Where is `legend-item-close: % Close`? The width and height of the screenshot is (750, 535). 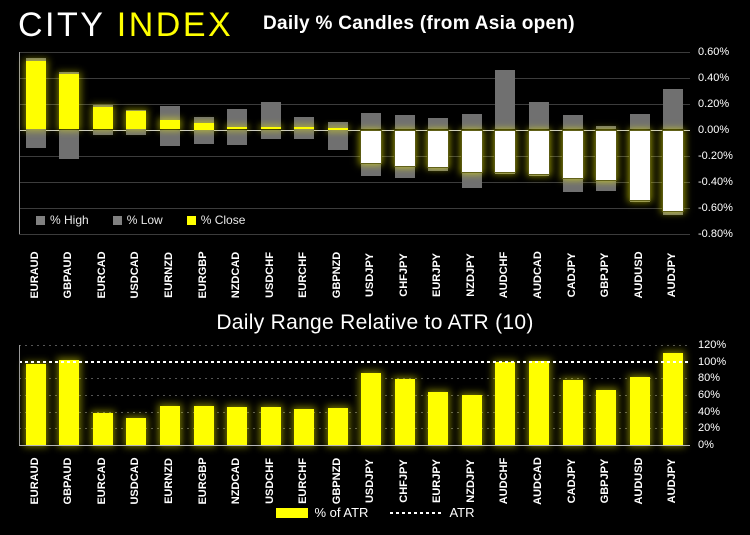 legend-item-close: % Close is located at coordinates (216, 220).